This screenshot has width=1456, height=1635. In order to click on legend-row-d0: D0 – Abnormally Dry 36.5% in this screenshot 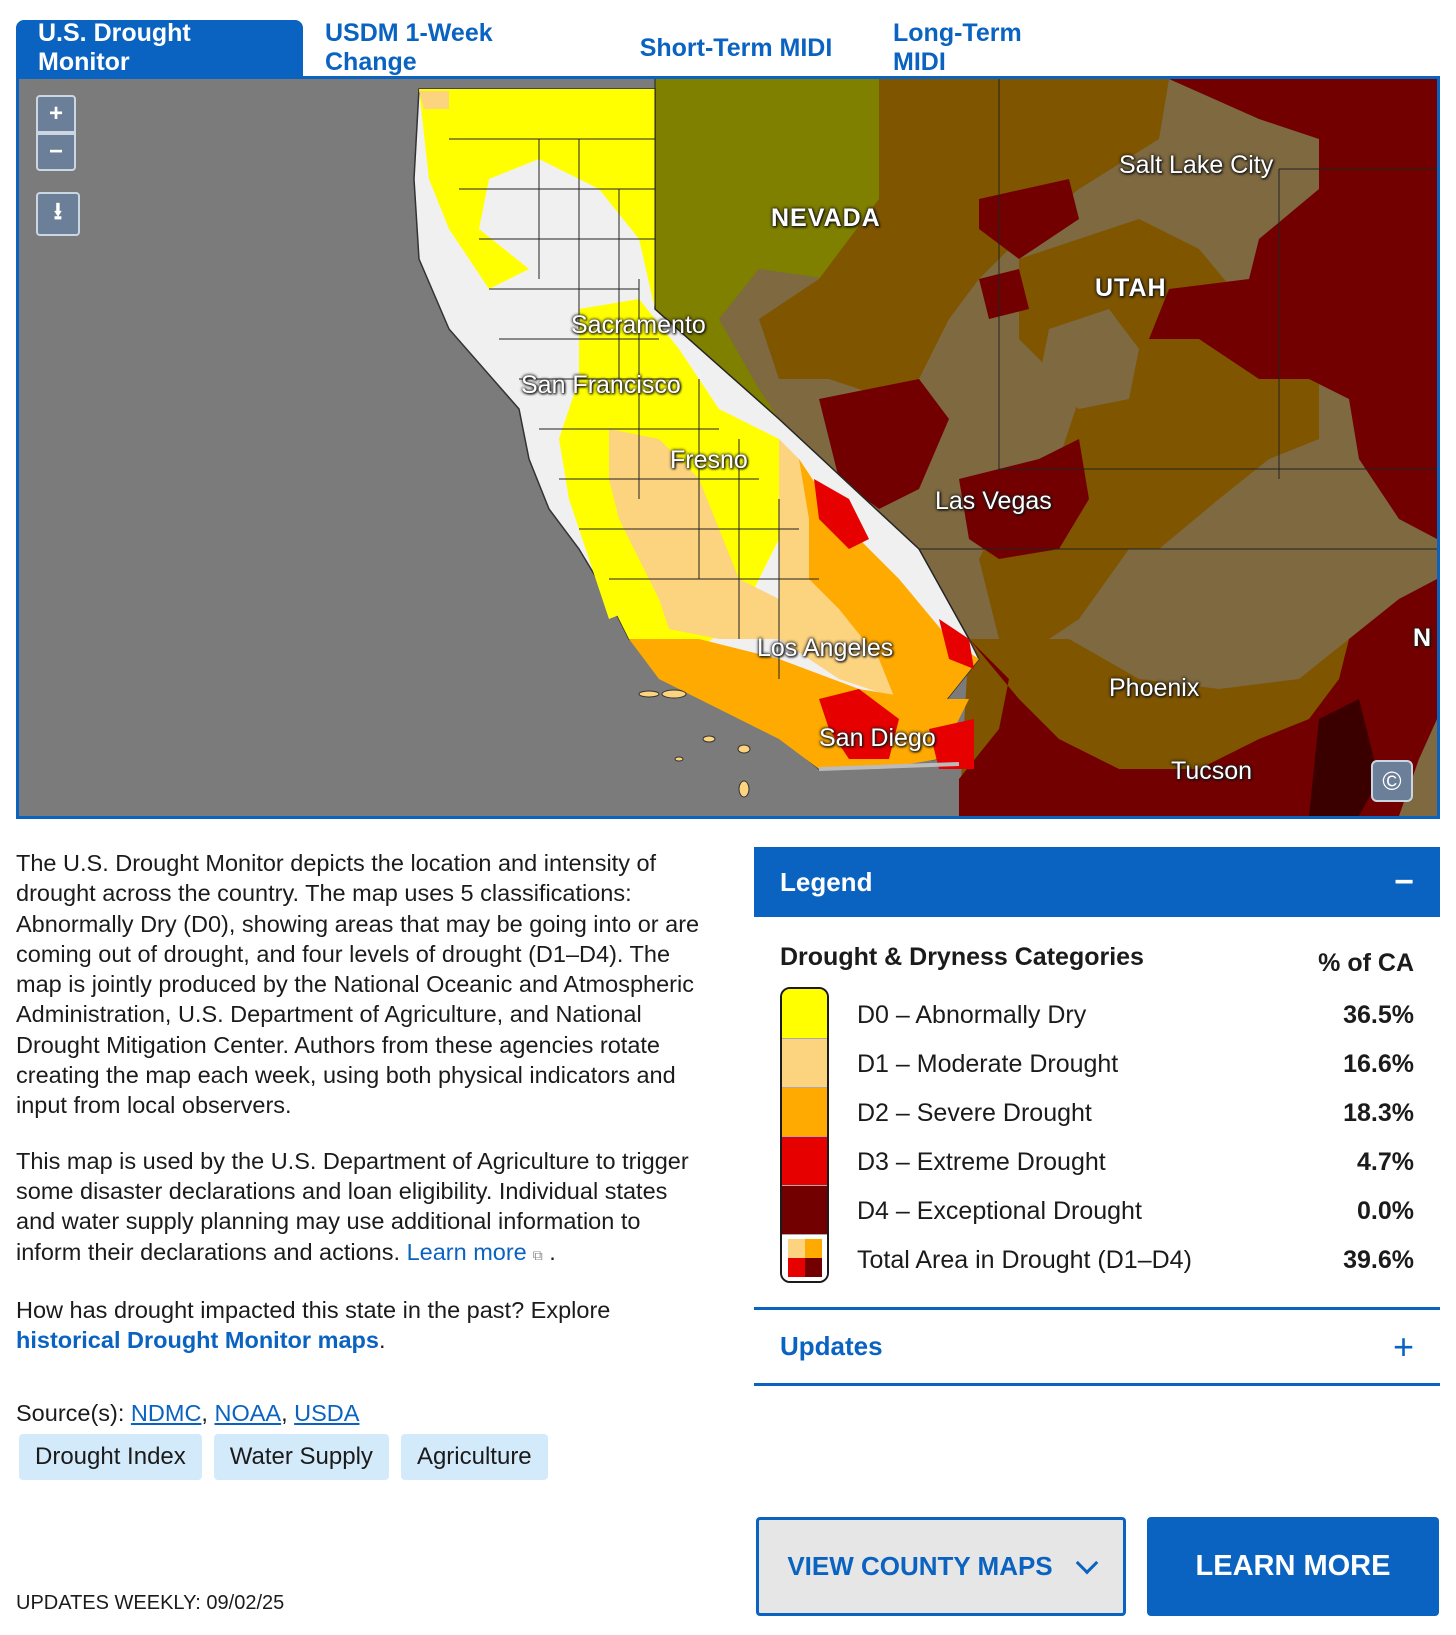, I will do `click(1135, 1014)`.